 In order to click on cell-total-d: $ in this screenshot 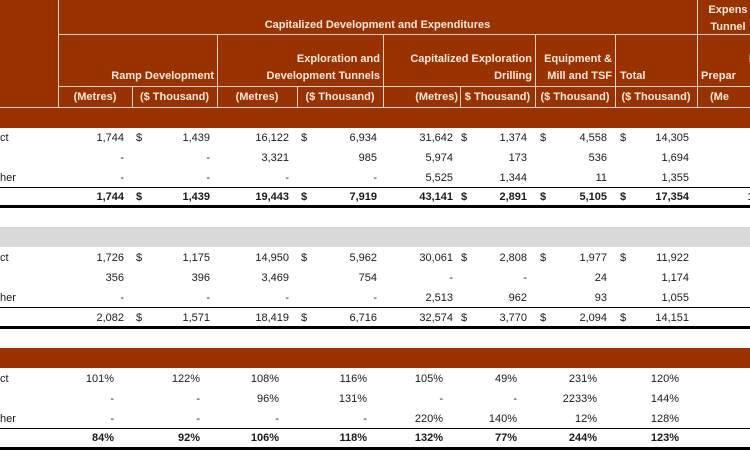, I will do `click(623, 318)`.